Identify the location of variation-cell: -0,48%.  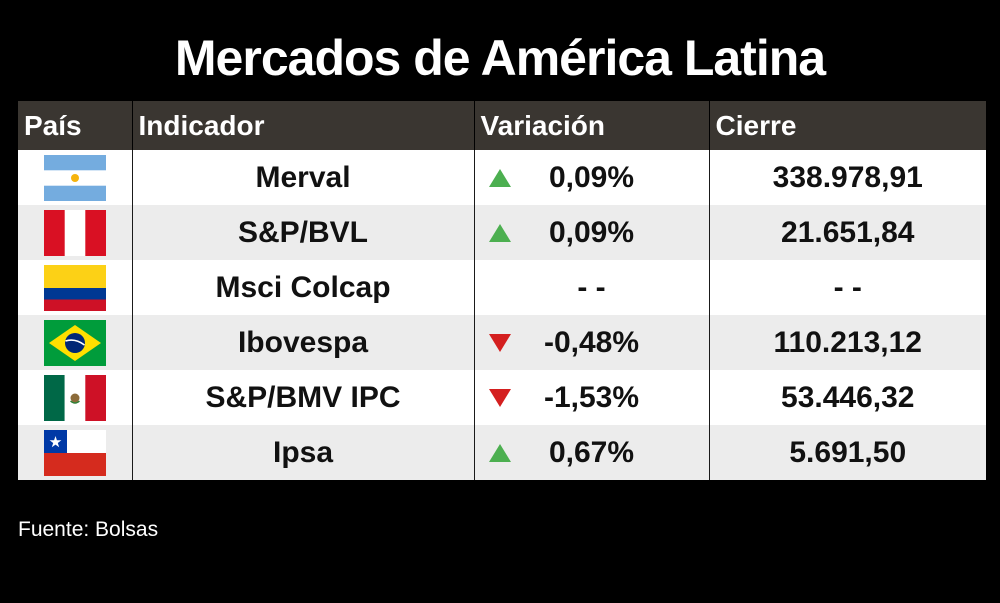
(592, 342).